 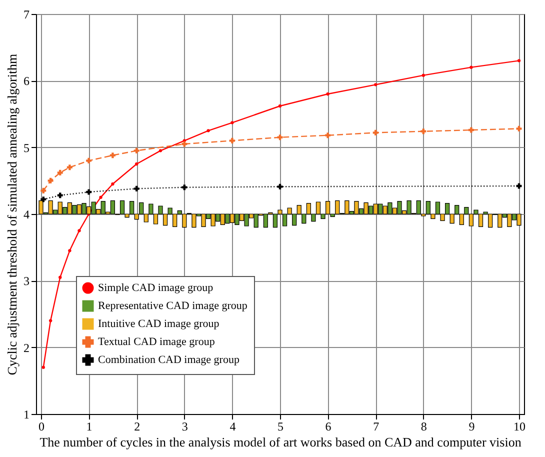 What do you see at coordinates (328, 427) in the screenshot?
I see `x-tick-label: 6` at bounding box center [328, 427].